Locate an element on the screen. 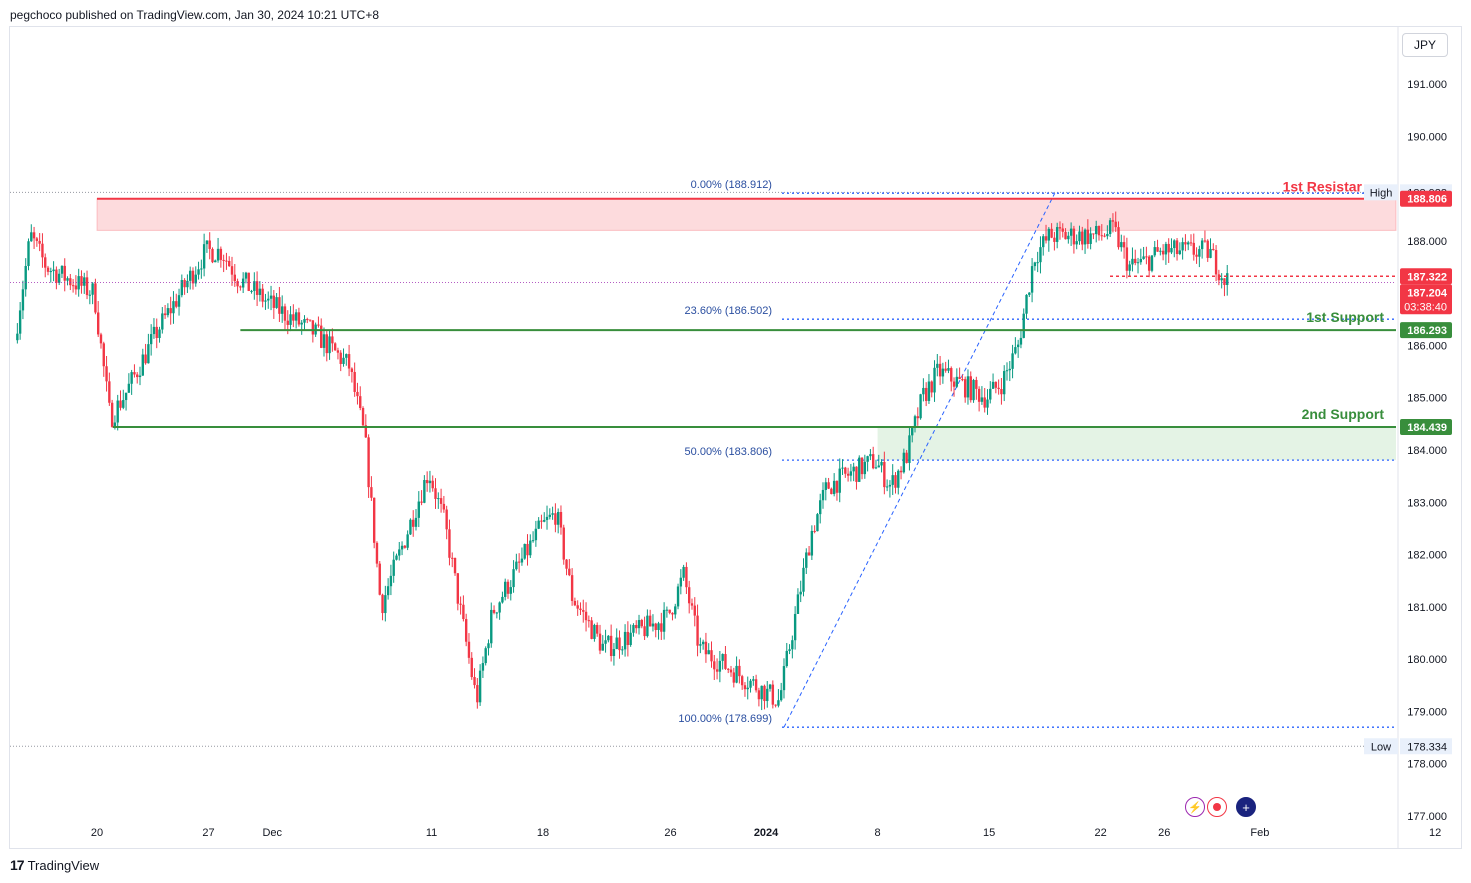  y-tick-9: 186.000 is located at coordinates (1427, 346).